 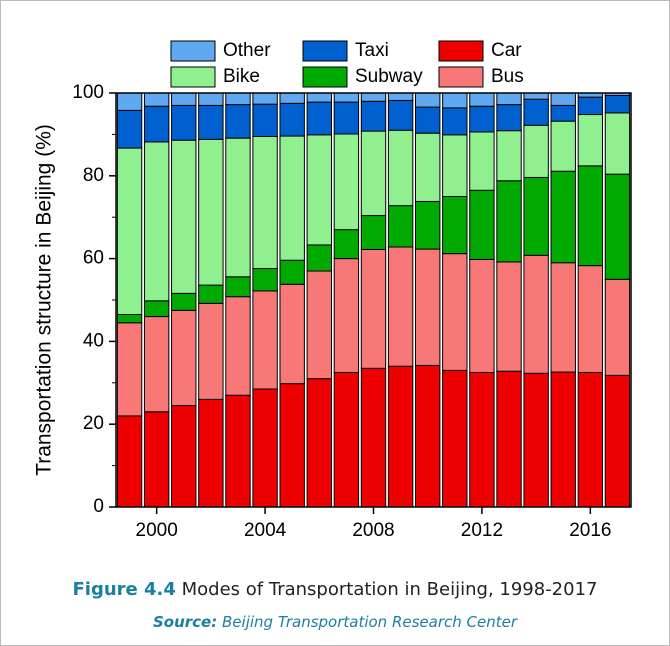 I want to click on y-tick-label: 80, so click(x=93, y=175).